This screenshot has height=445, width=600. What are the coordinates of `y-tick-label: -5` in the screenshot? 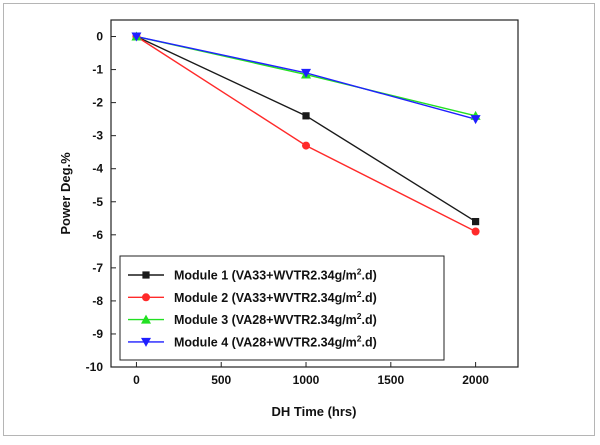 It's located at (97, 202).